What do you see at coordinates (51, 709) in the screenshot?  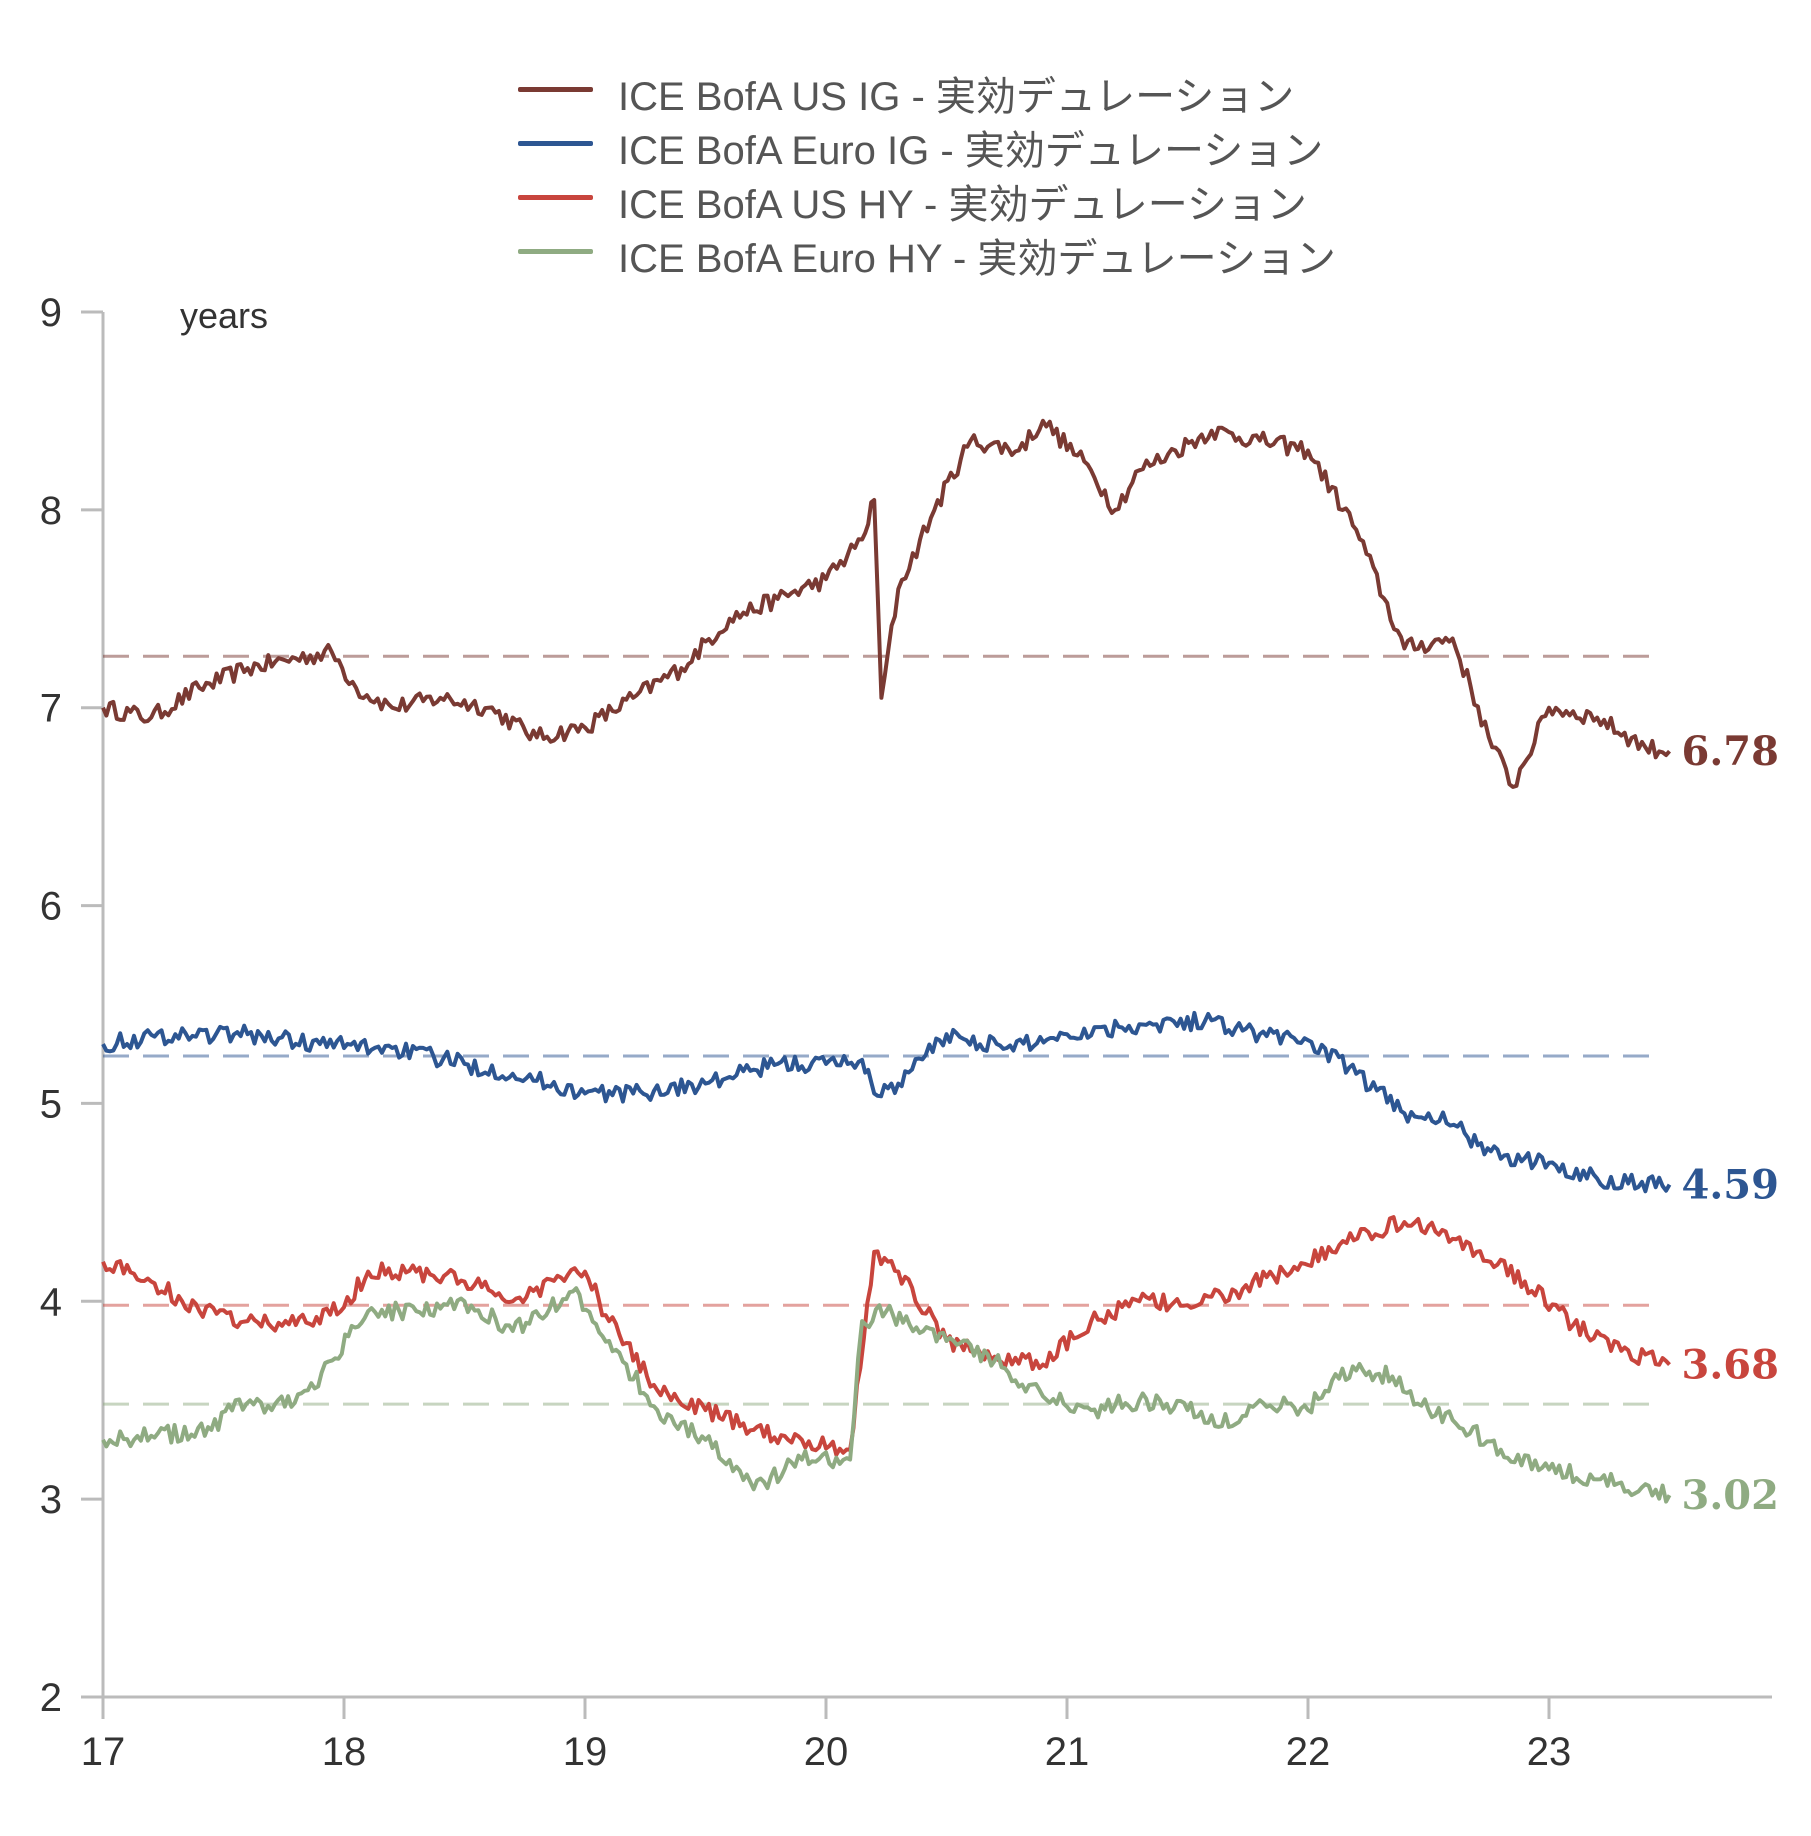 I see `y-tick-label: 7` at bounding box center [51, 709].